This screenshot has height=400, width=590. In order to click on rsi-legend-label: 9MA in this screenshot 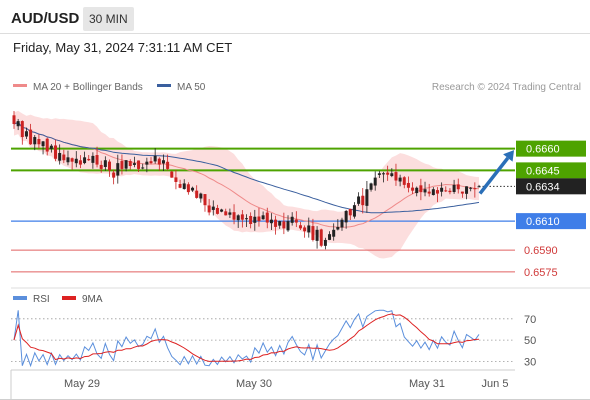, I will do `click(92, 299)`.